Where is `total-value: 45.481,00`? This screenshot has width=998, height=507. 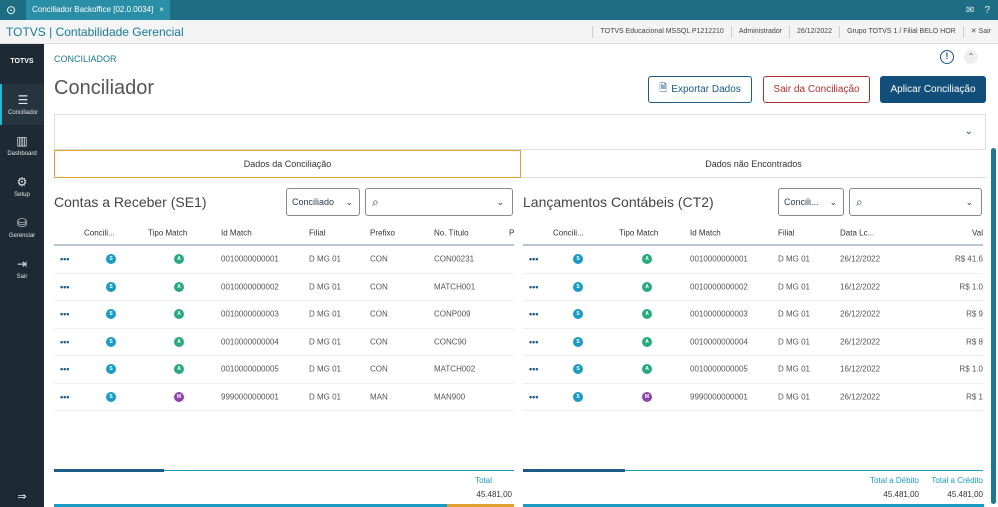 total-value: 45.481,00 is located at coordinates (494, 494).